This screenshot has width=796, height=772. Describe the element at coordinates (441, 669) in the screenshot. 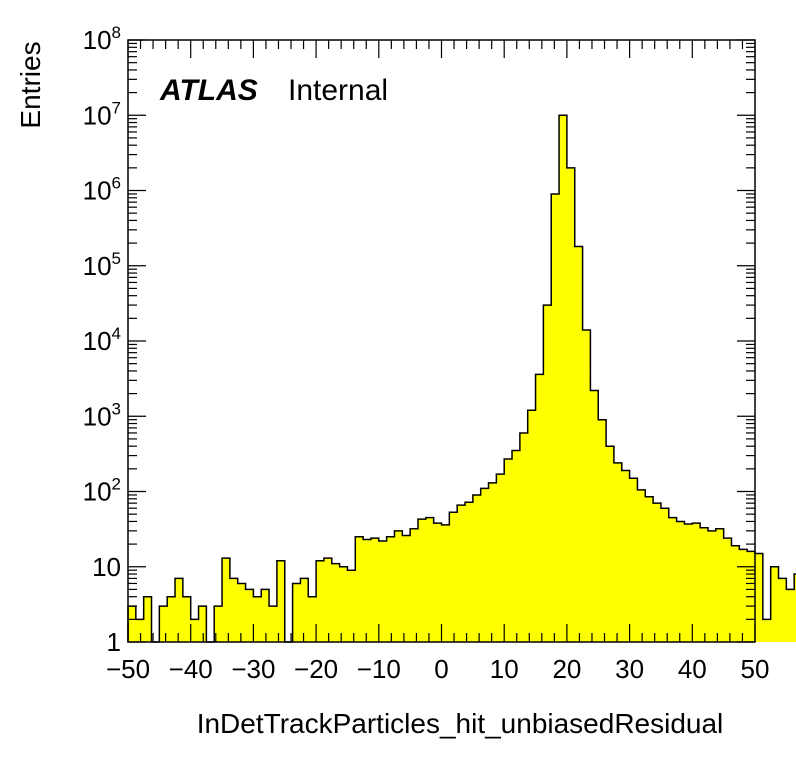

I see `x-tick-label: 0` at that location.